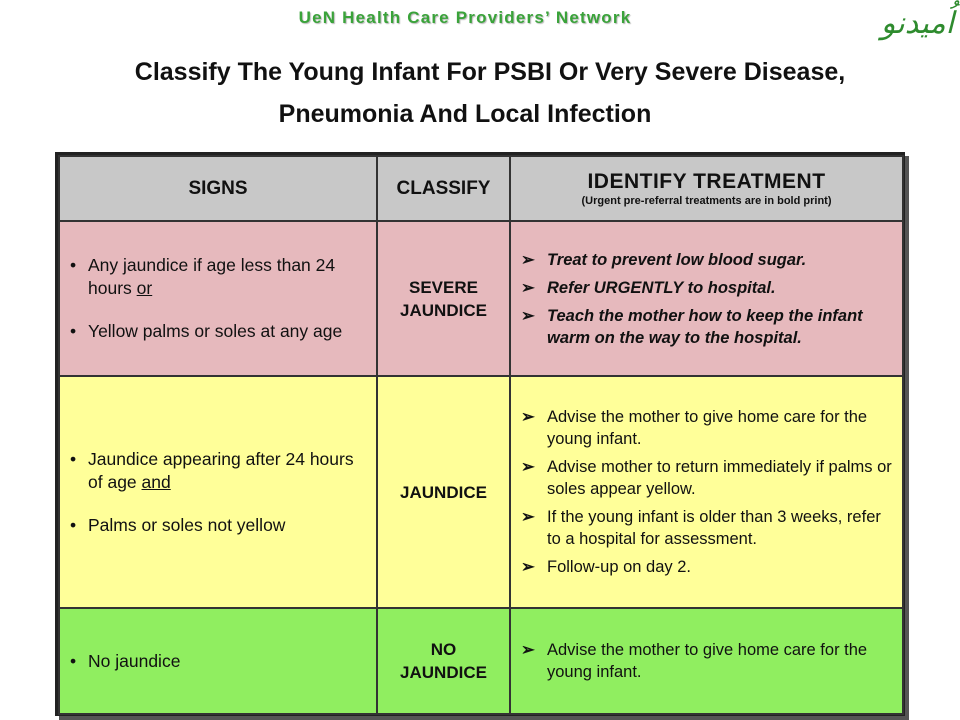 The image size is (960, 720). I want to click on treatment-item: ➢ Refer URGENTLY to hospital., so click(705, 288).